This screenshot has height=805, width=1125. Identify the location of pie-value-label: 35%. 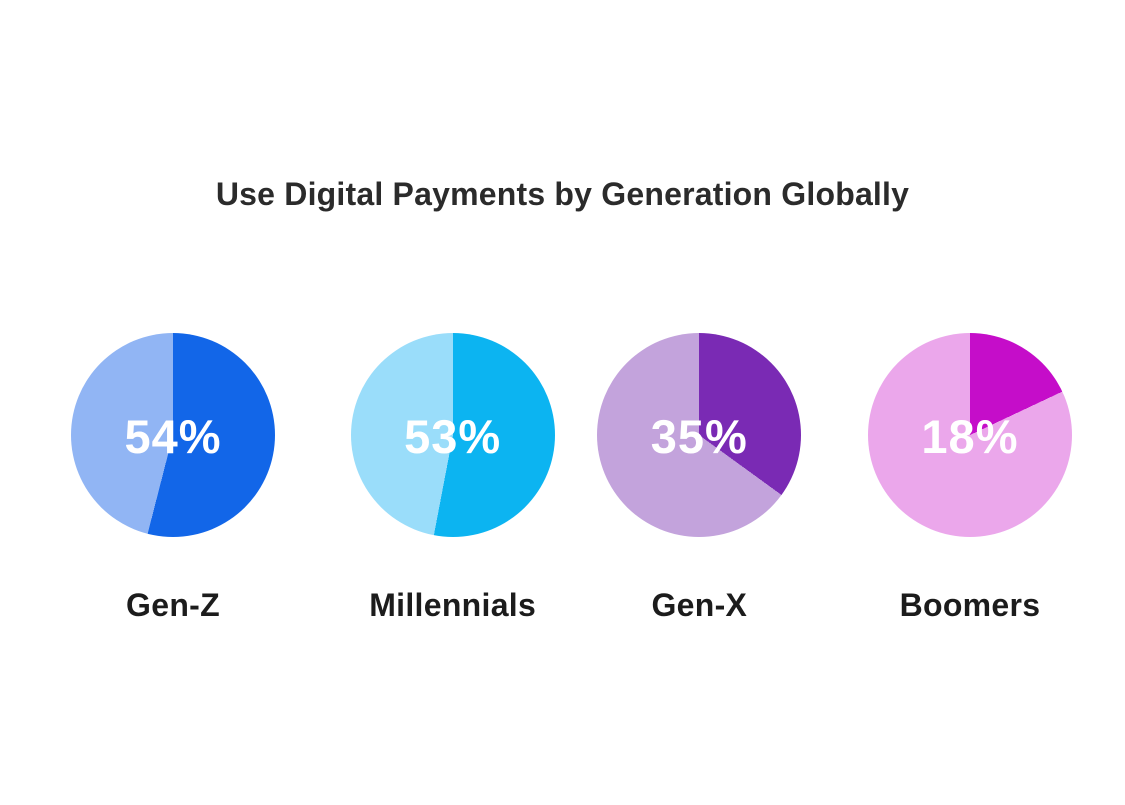
(699, 436).